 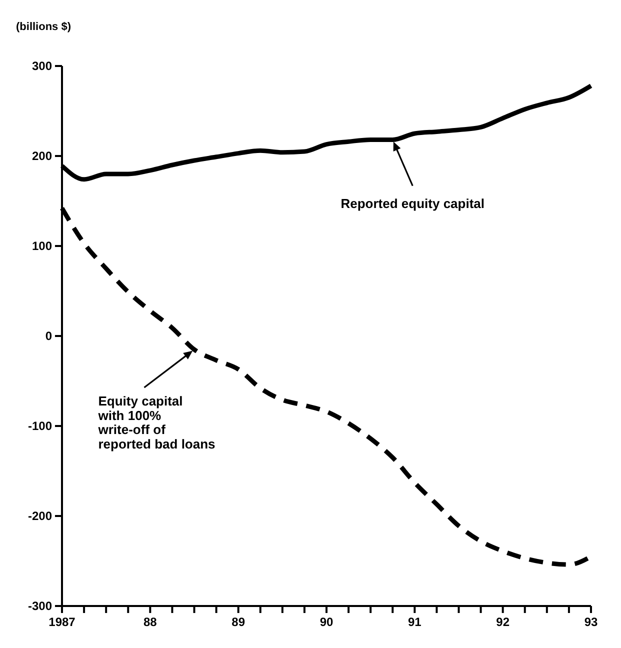 I want to click on x-tick-label: 90, so click(x=327, y=622).